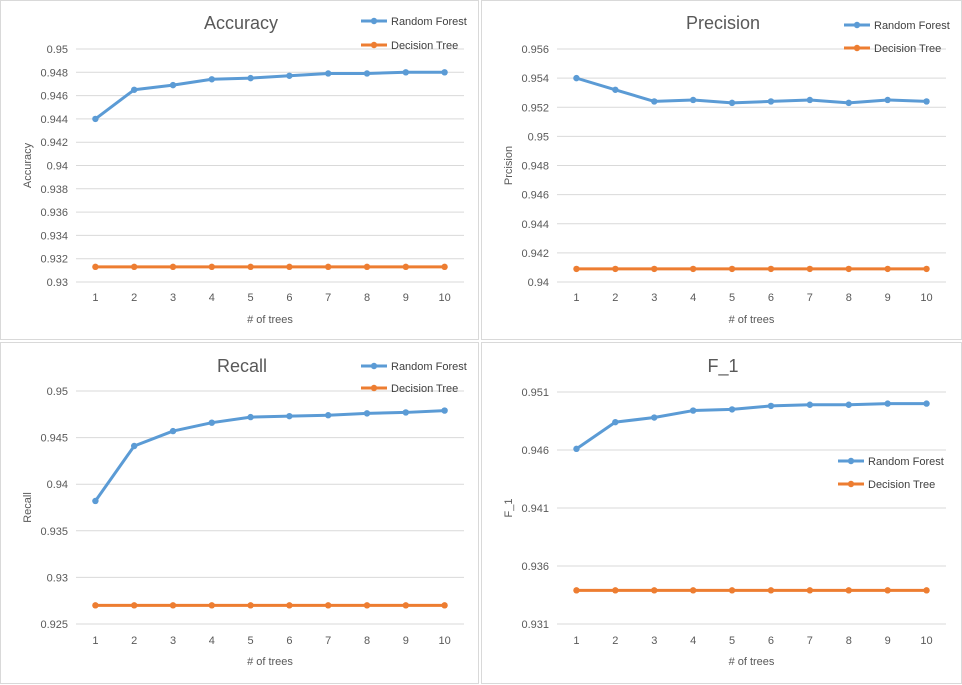 The image size is (962, 685). Describe the element at coordinates (212, 298) in the screenshot. I see `x-tick-label: 4` at that location.